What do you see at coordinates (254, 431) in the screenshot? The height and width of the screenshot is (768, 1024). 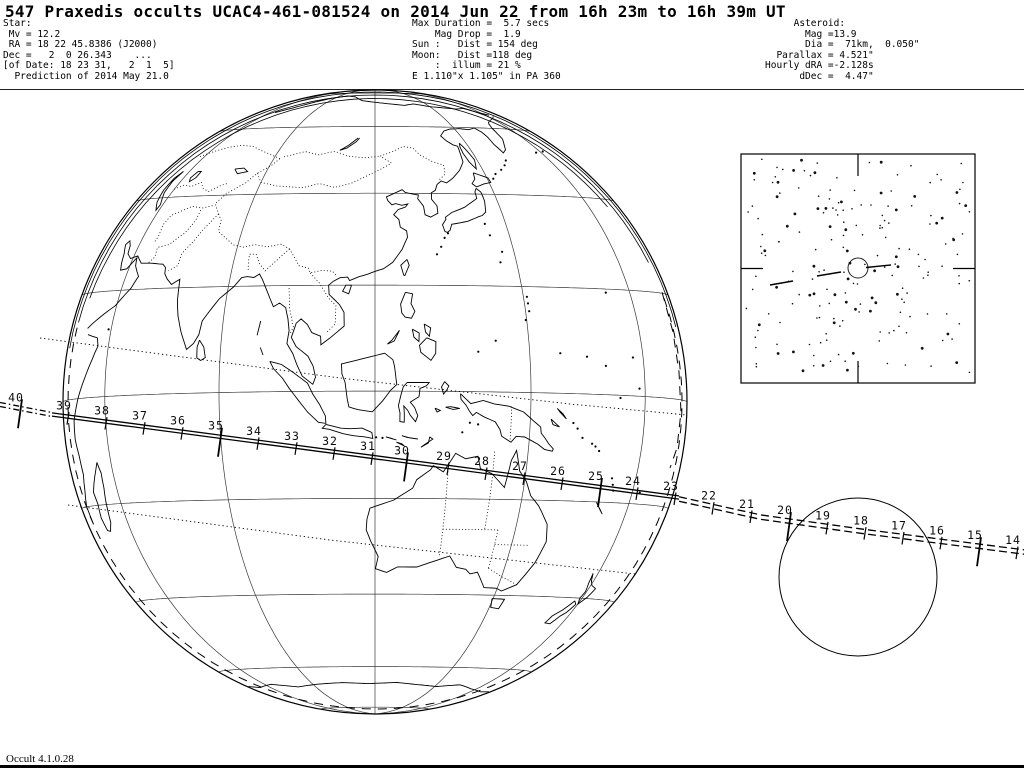 I see `path-minute-label: 34` at bounding box center [254, 431].